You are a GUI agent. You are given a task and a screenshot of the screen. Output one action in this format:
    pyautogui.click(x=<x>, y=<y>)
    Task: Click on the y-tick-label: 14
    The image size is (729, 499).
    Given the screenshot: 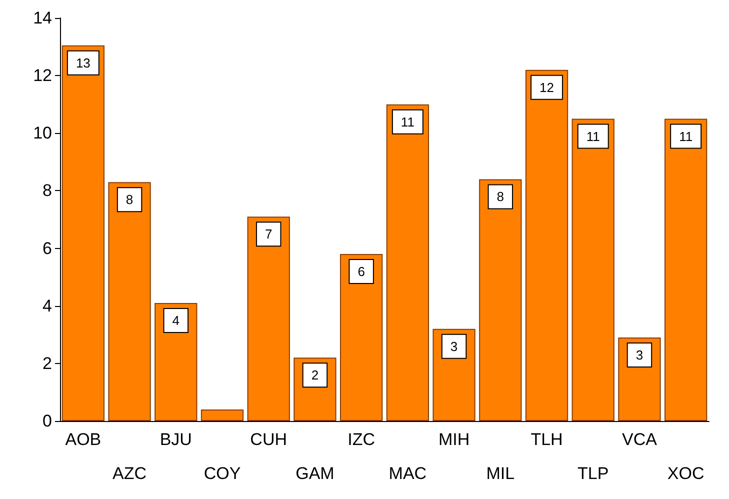 What is the action you would take?
    pyautogui.click(x=42, y=18)
    